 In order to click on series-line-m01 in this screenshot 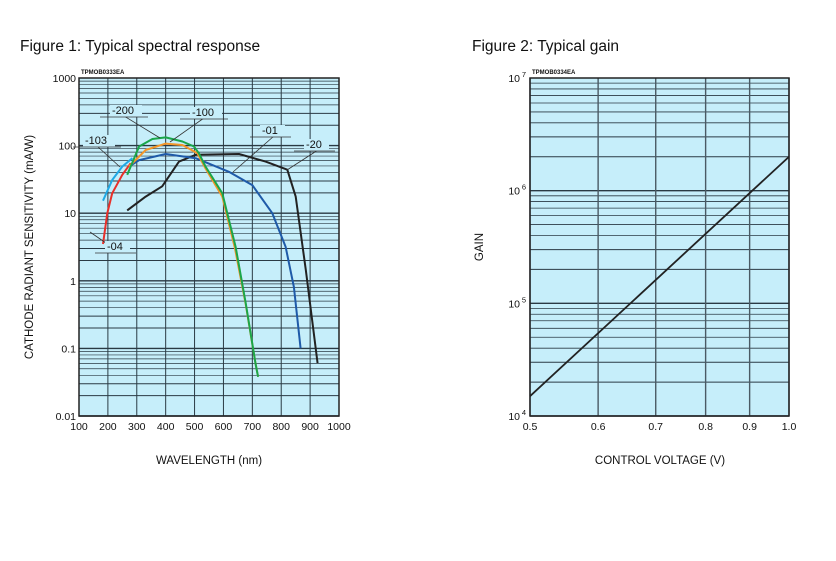, I will do `click(215, 251)`.